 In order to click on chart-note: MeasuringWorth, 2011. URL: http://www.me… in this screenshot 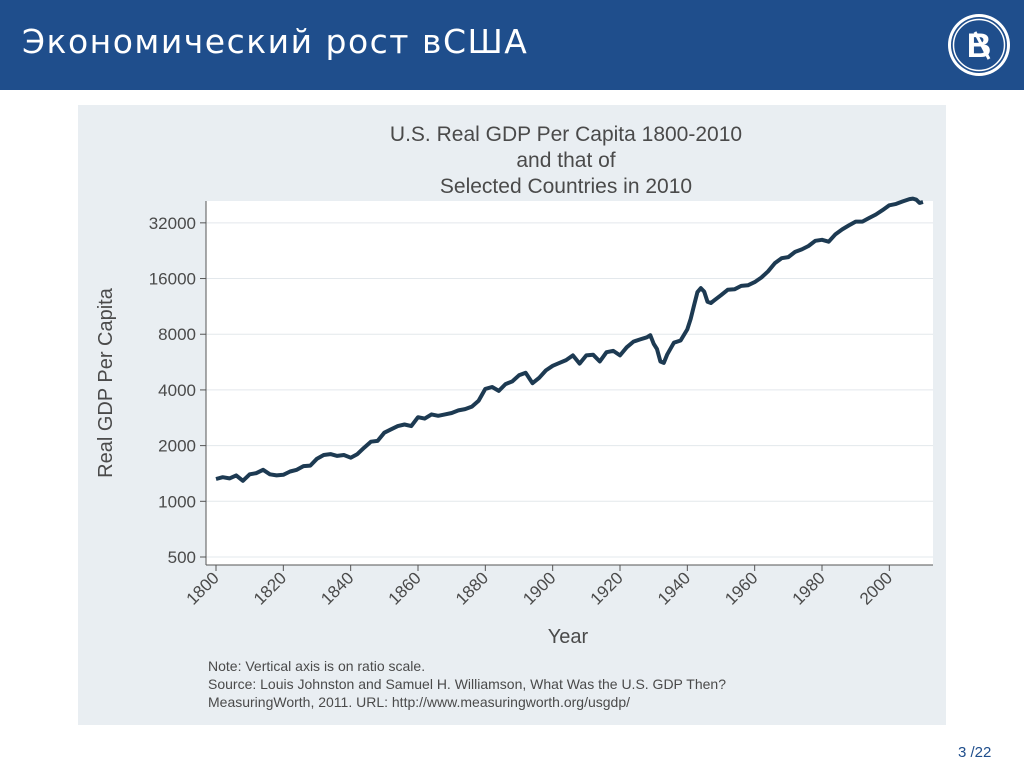, I will do `click(419, 702)`.